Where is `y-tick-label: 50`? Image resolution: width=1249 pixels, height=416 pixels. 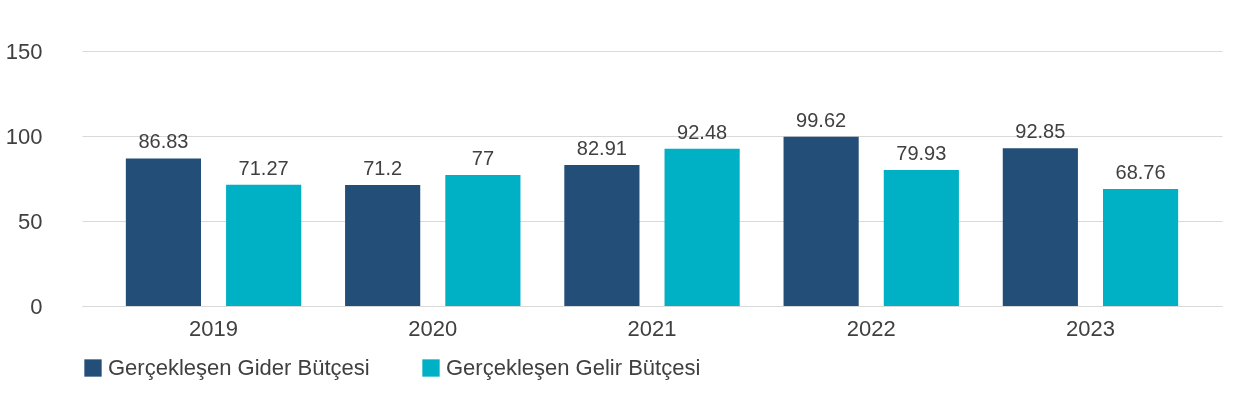 y-tick-label: 50 is located at coordinates (30, 221).